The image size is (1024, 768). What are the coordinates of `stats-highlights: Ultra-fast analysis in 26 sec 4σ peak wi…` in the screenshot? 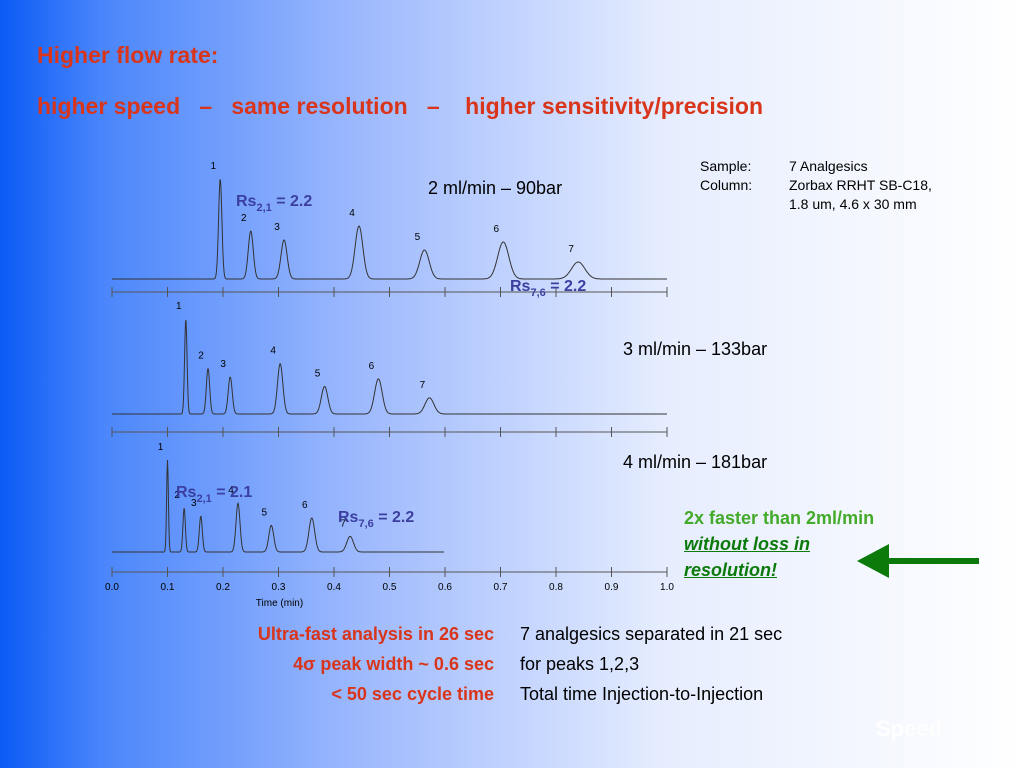 It's located at (376, 664).